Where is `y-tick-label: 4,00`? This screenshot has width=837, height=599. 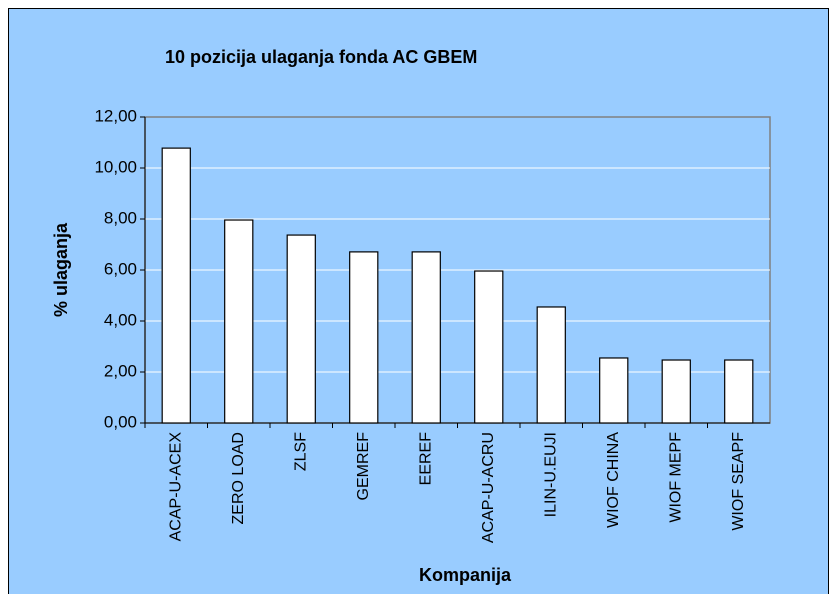
y-tick-label: 4,00 is located at coordinates (120, 319).